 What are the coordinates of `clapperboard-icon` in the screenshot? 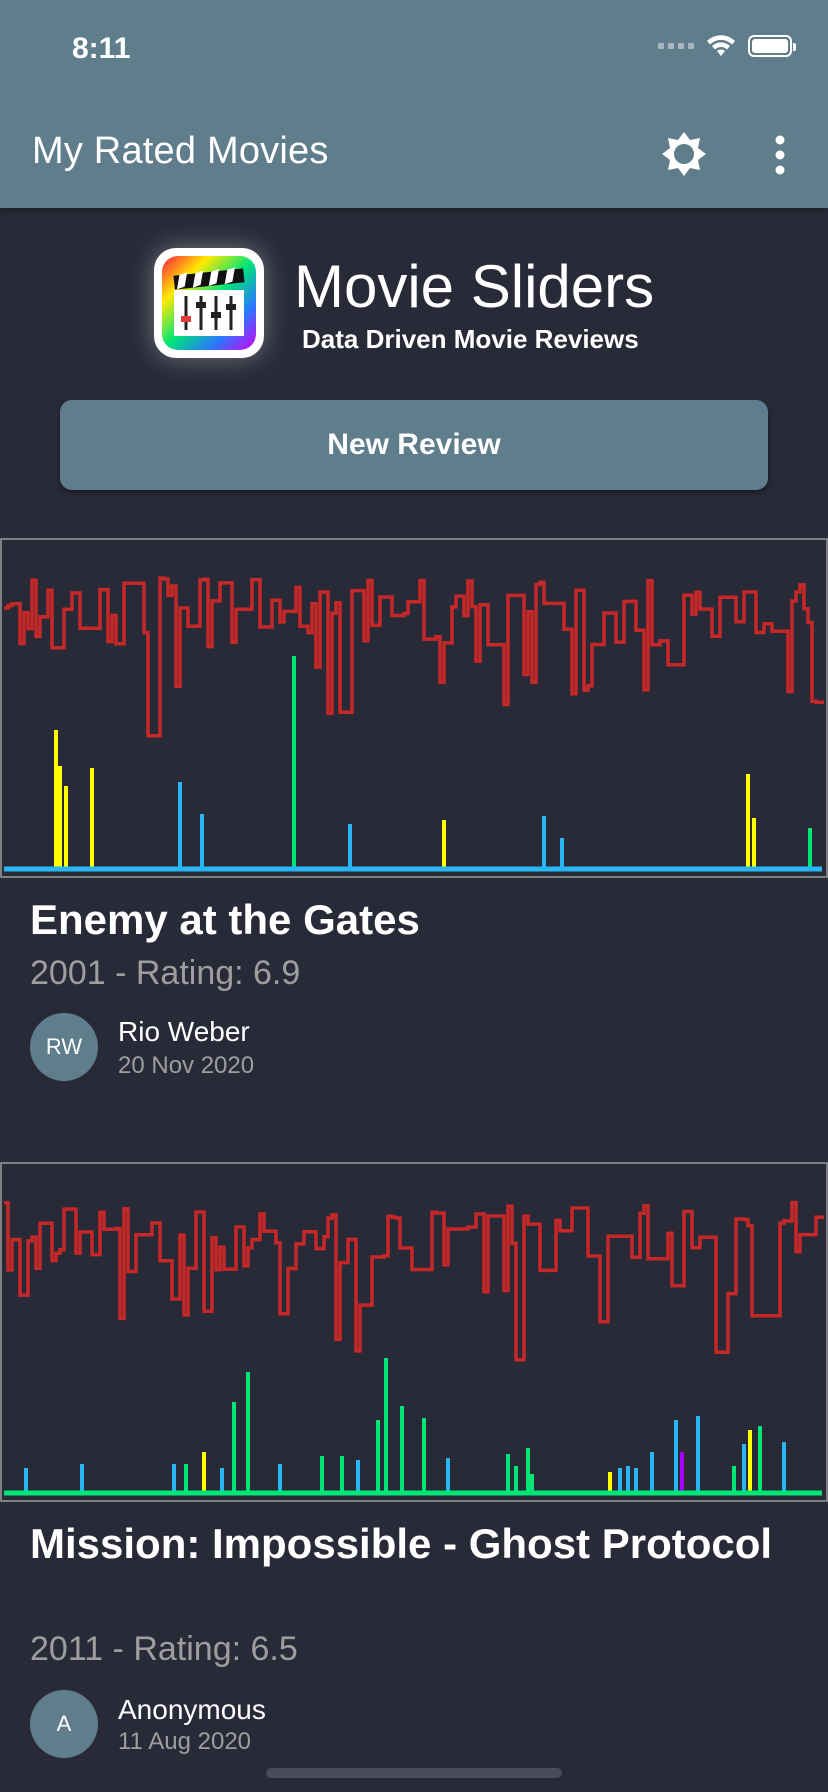 It's located at (209, 303).